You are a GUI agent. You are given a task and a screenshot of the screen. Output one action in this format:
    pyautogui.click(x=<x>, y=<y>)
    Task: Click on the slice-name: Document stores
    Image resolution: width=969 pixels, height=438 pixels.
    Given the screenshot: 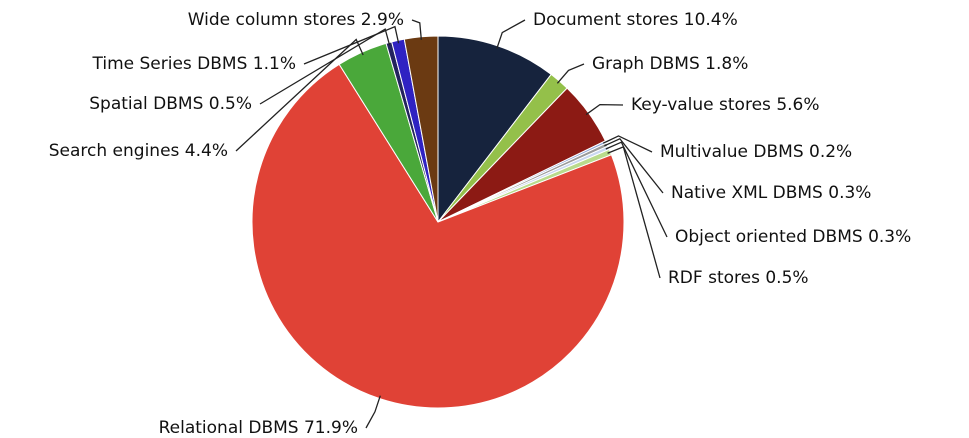 What is the action you would take?
    pyautogui.click(x=605, y=20)
    